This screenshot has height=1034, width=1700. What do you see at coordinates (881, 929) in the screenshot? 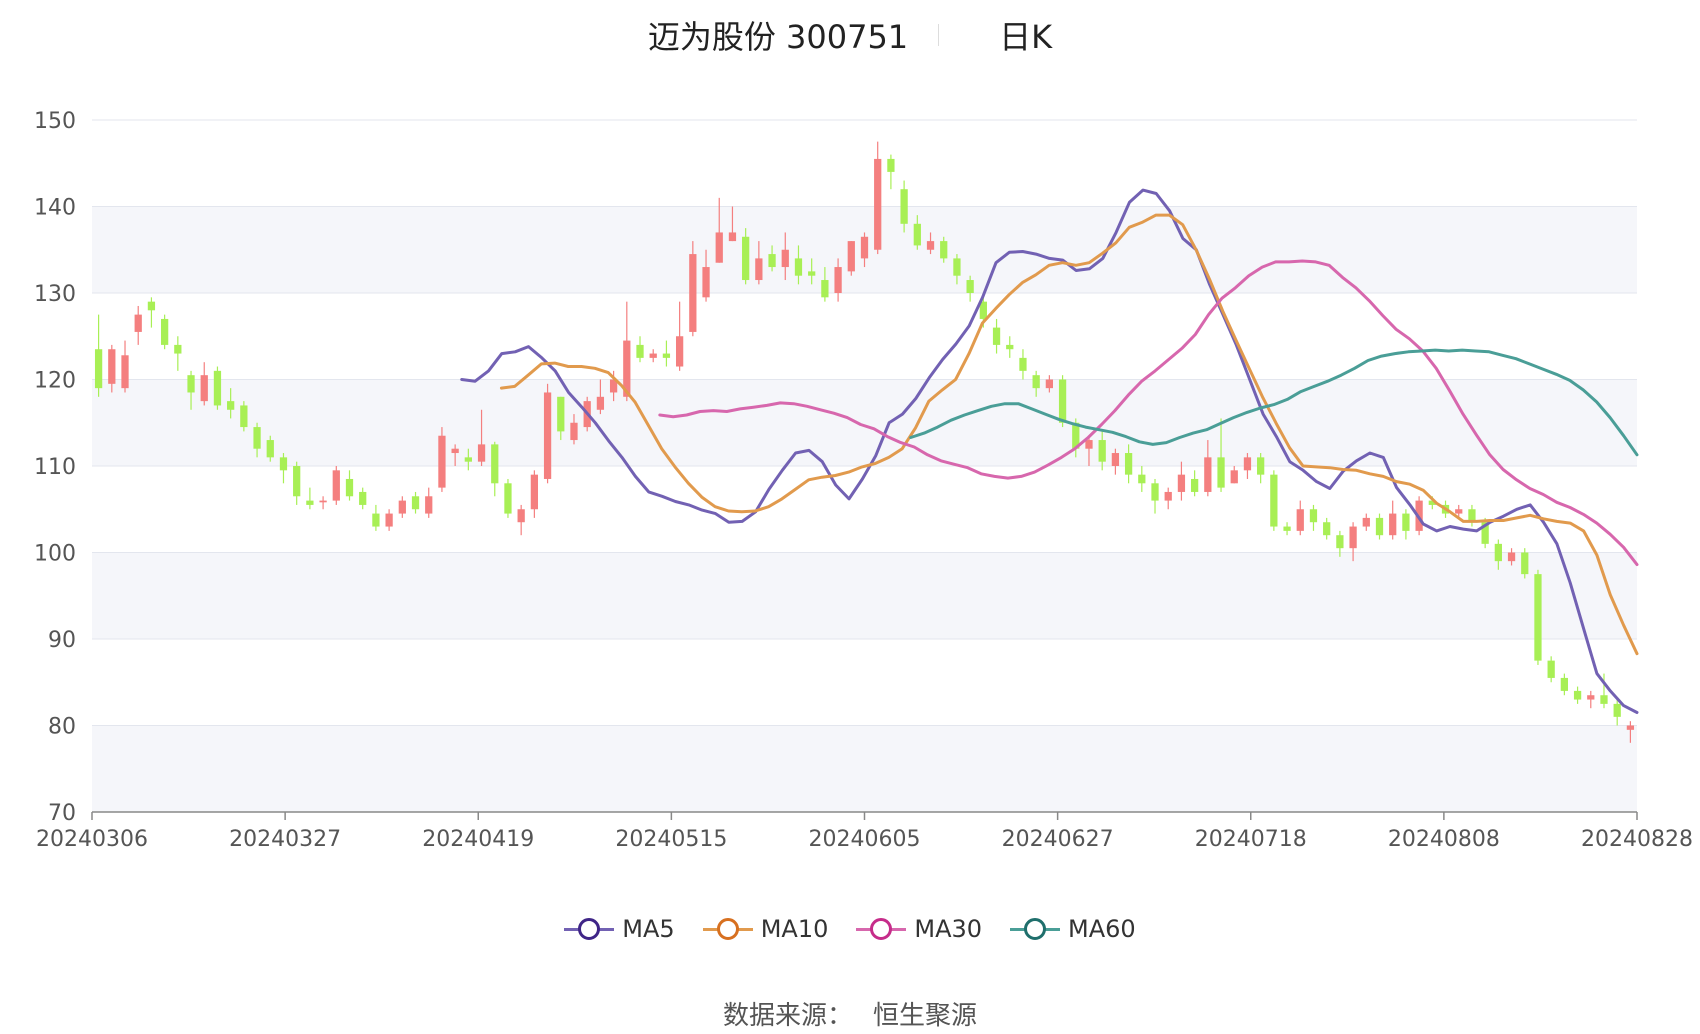
I see `legend-swatch-ma30` at bounding box center [881, 929].